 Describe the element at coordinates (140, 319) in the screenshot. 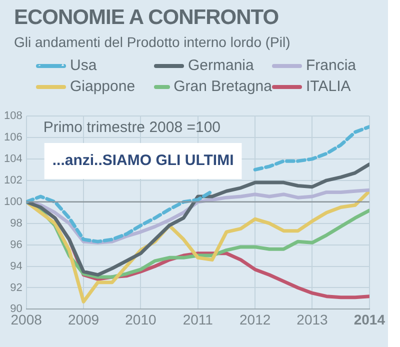

I see `x-tick-label: 2010` at that location.